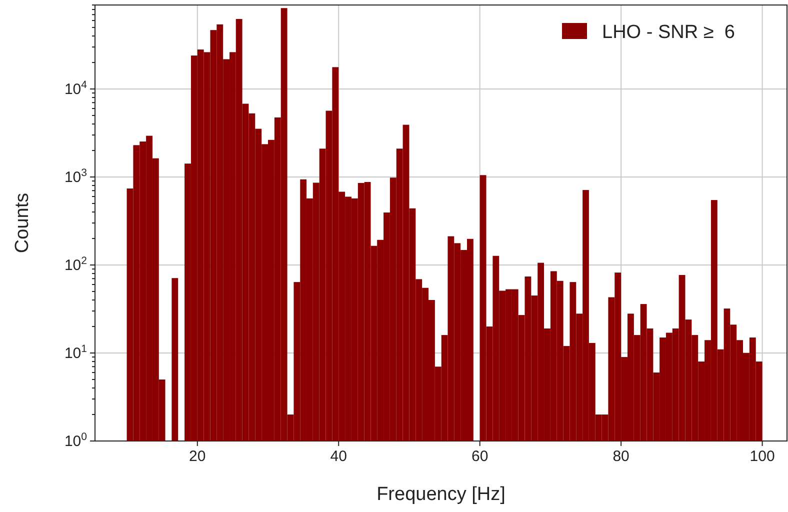 This screenshot has height=512, width=788. What do you see at coordinates (621, 456) in the screenshot?
I see `x-tick-label: 80` at bounding box center [621, 456].